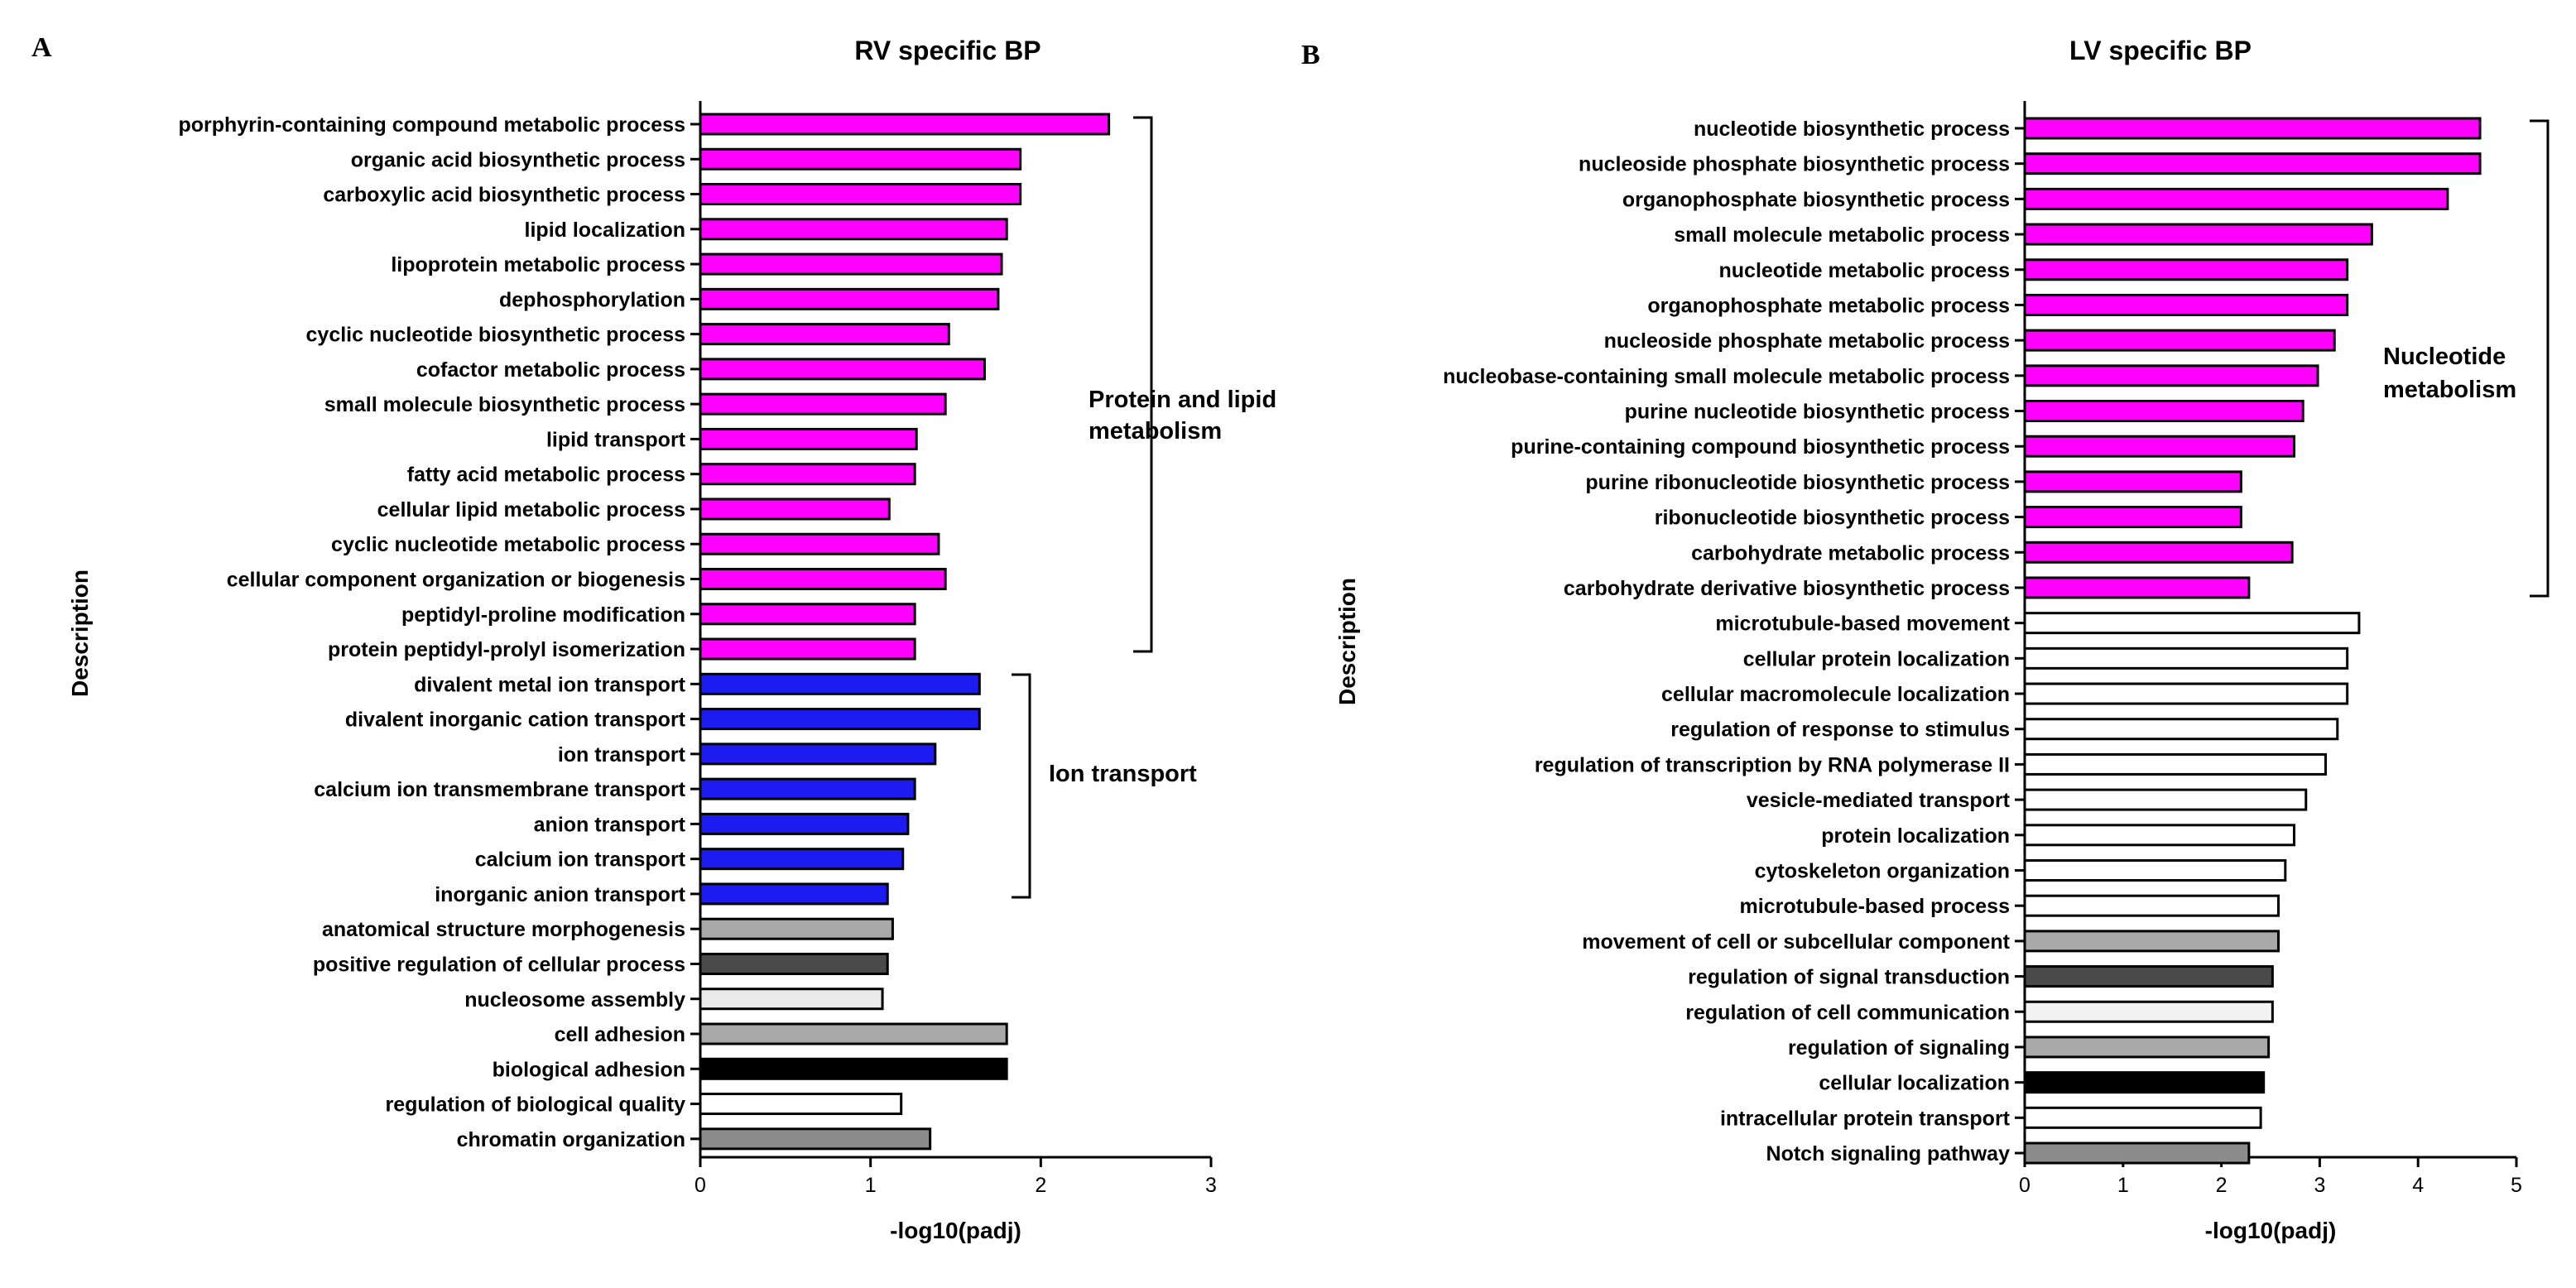  I want to click on panel-b-category-label: microtubule-based movement, so click(1862, 624).